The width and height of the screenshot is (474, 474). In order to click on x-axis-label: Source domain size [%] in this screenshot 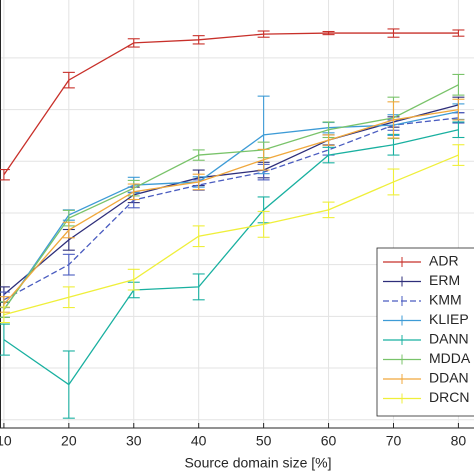, I will do `click(257, 463)`.